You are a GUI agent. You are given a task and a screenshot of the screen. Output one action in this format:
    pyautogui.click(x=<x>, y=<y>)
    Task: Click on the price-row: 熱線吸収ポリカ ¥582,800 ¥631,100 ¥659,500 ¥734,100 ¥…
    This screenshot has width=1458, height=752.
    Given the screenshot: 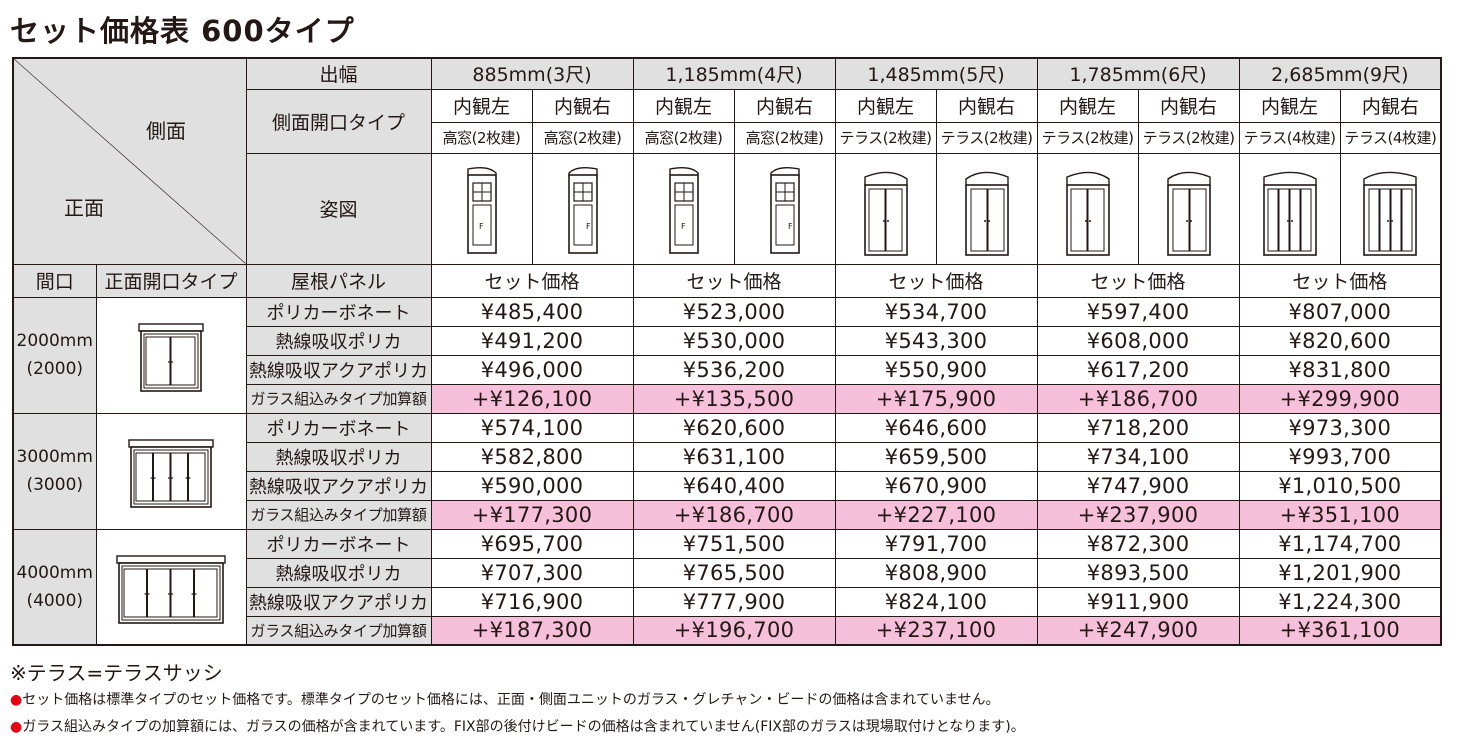 What is the action you would take?
    pyautogui.click(x=727, y=456)
    